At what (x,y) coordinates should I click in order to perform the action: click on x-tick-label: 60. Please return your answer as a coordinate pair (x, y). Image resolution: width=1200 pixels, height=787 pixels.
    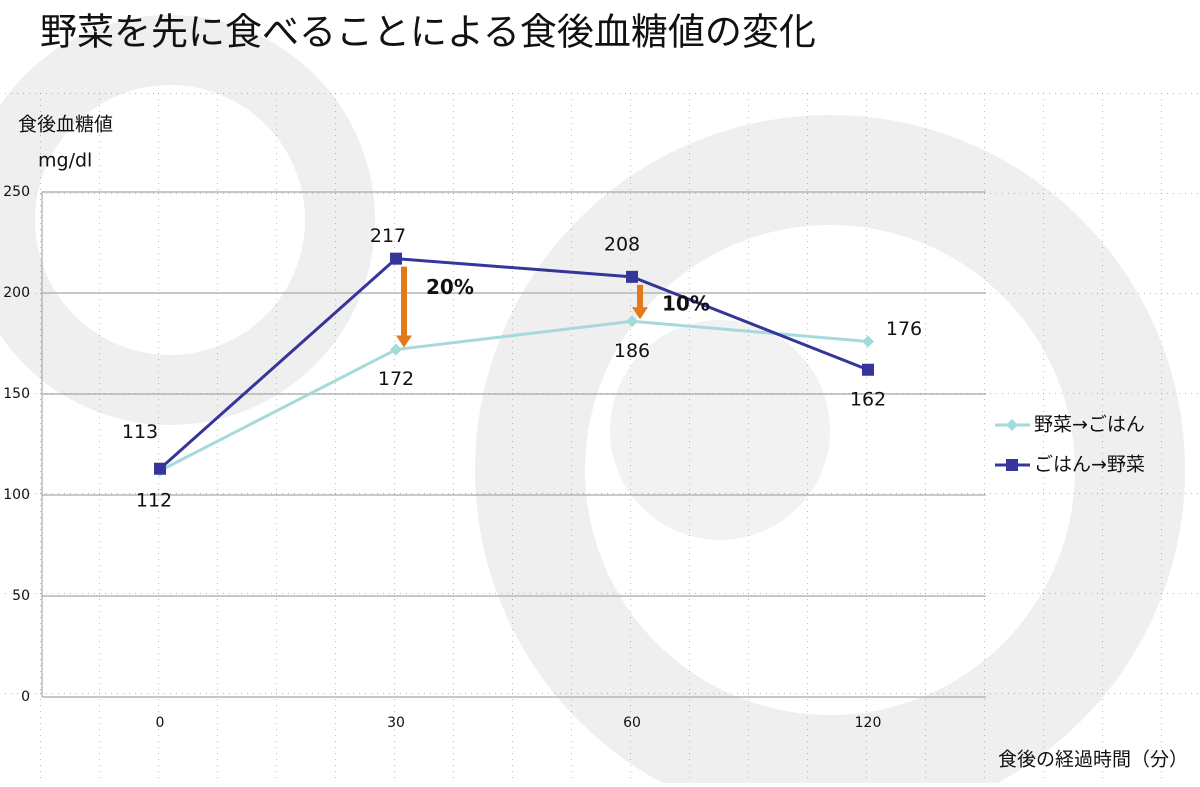
    Looking at the image, I should click on (632, 723).